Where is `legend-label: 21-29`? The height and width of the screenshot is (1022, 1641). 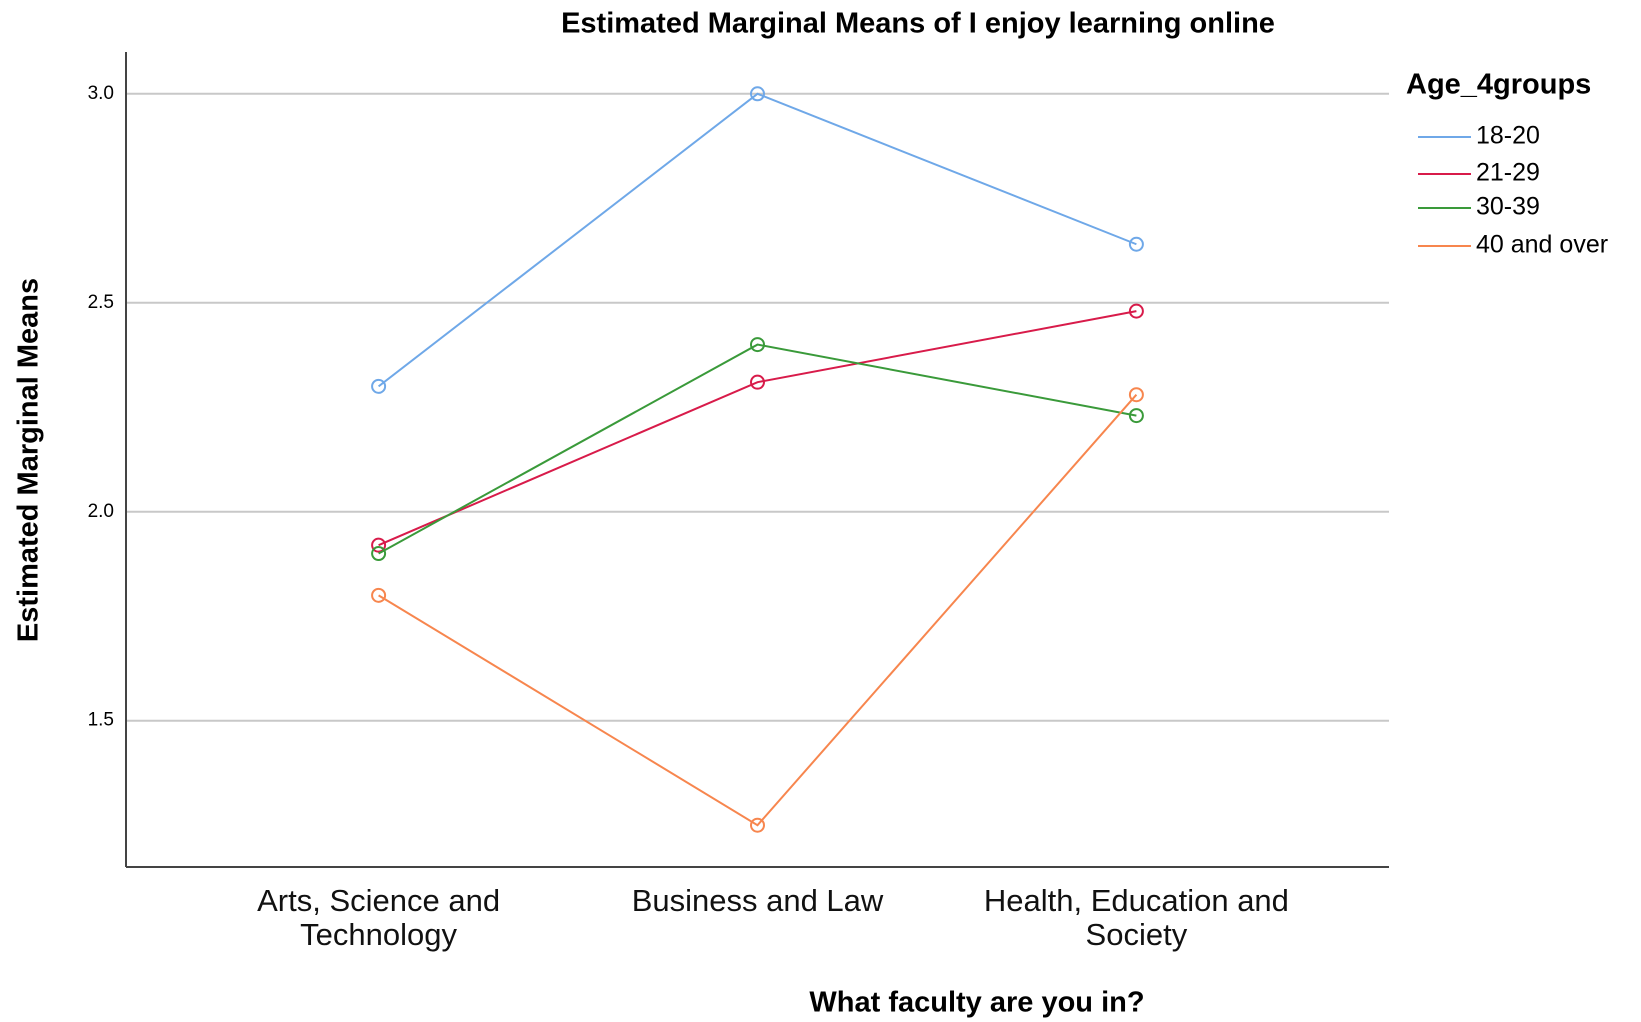 legend-label: 21-29 is located at coordinates (1508, 173).